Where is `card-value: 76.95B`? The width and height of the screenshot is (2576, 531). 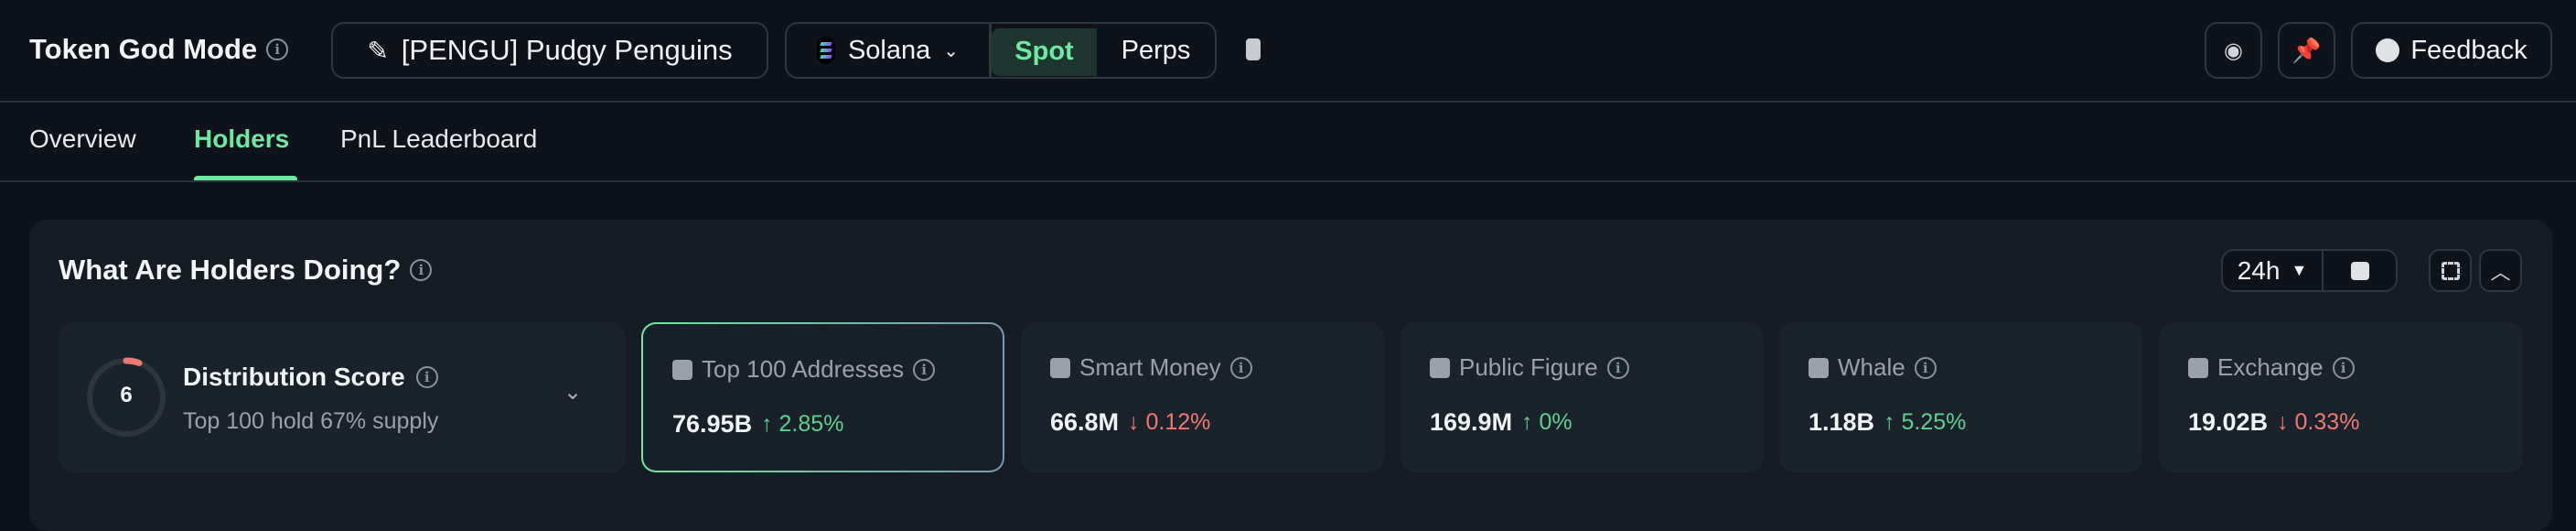 card-value: 76.95B is located at coordinates (713, 424).